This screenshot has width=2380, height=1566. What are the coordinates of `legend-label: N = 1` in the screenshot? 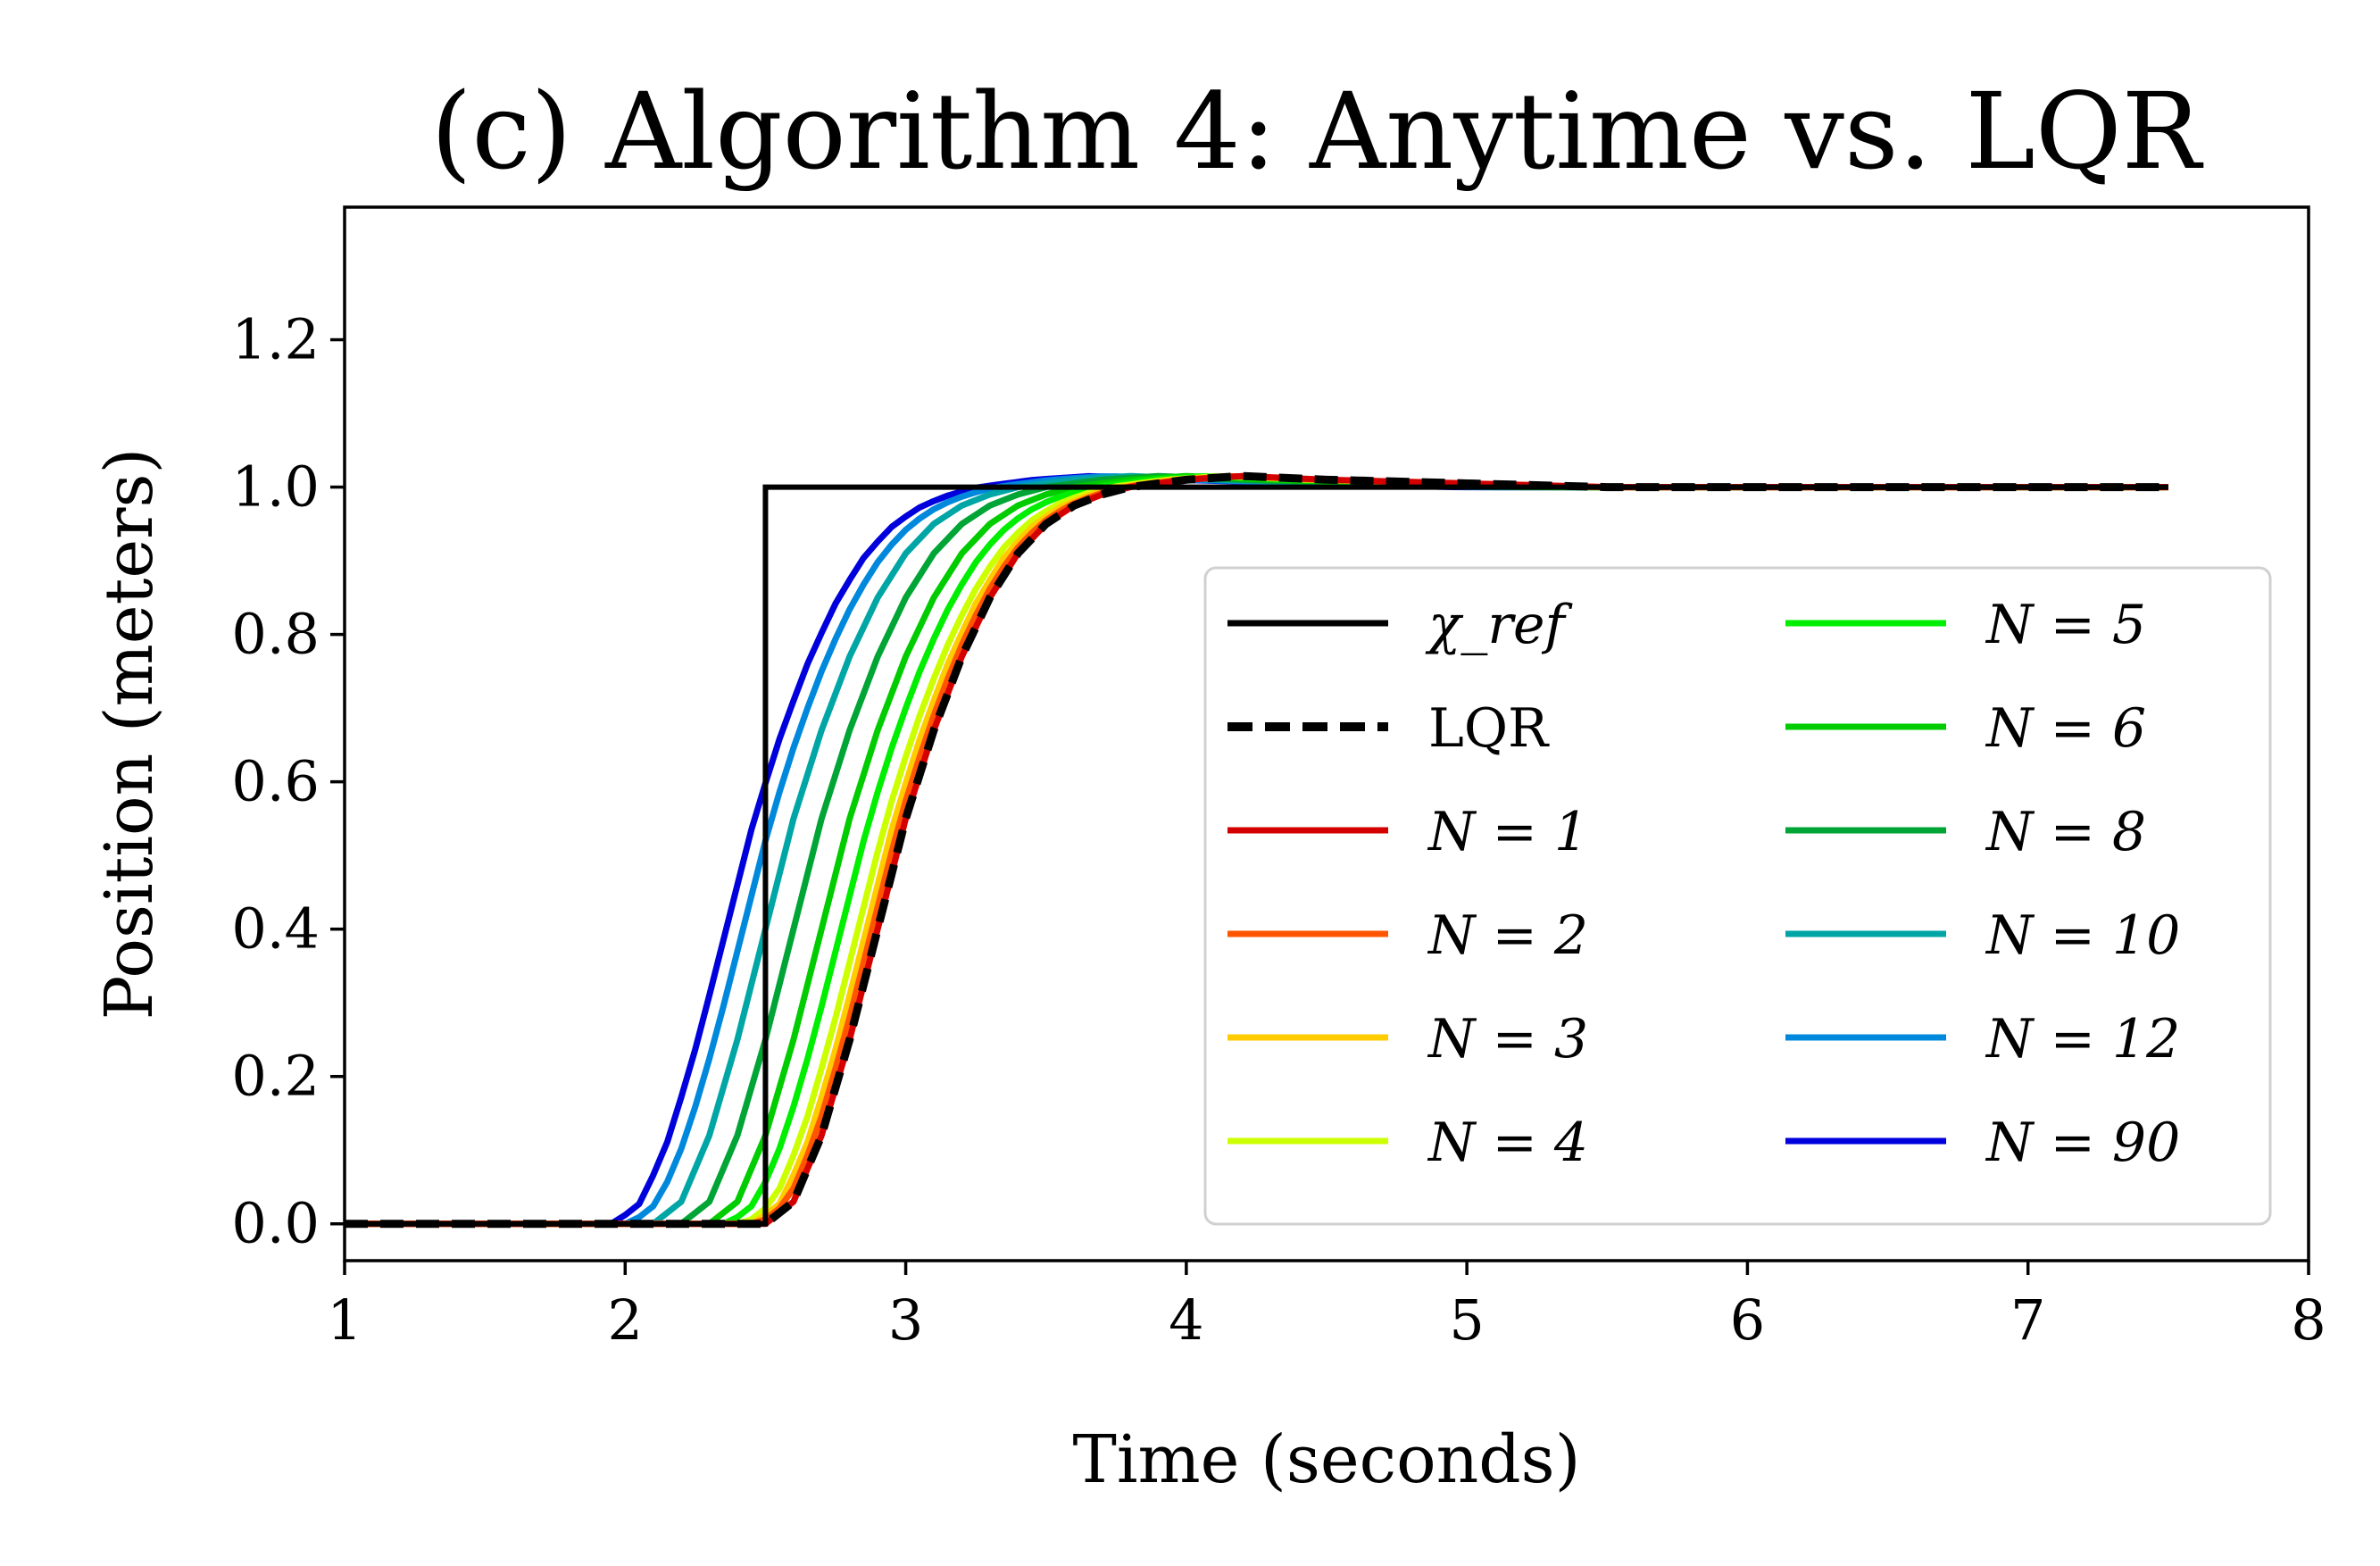 It's located at (1507, 832).